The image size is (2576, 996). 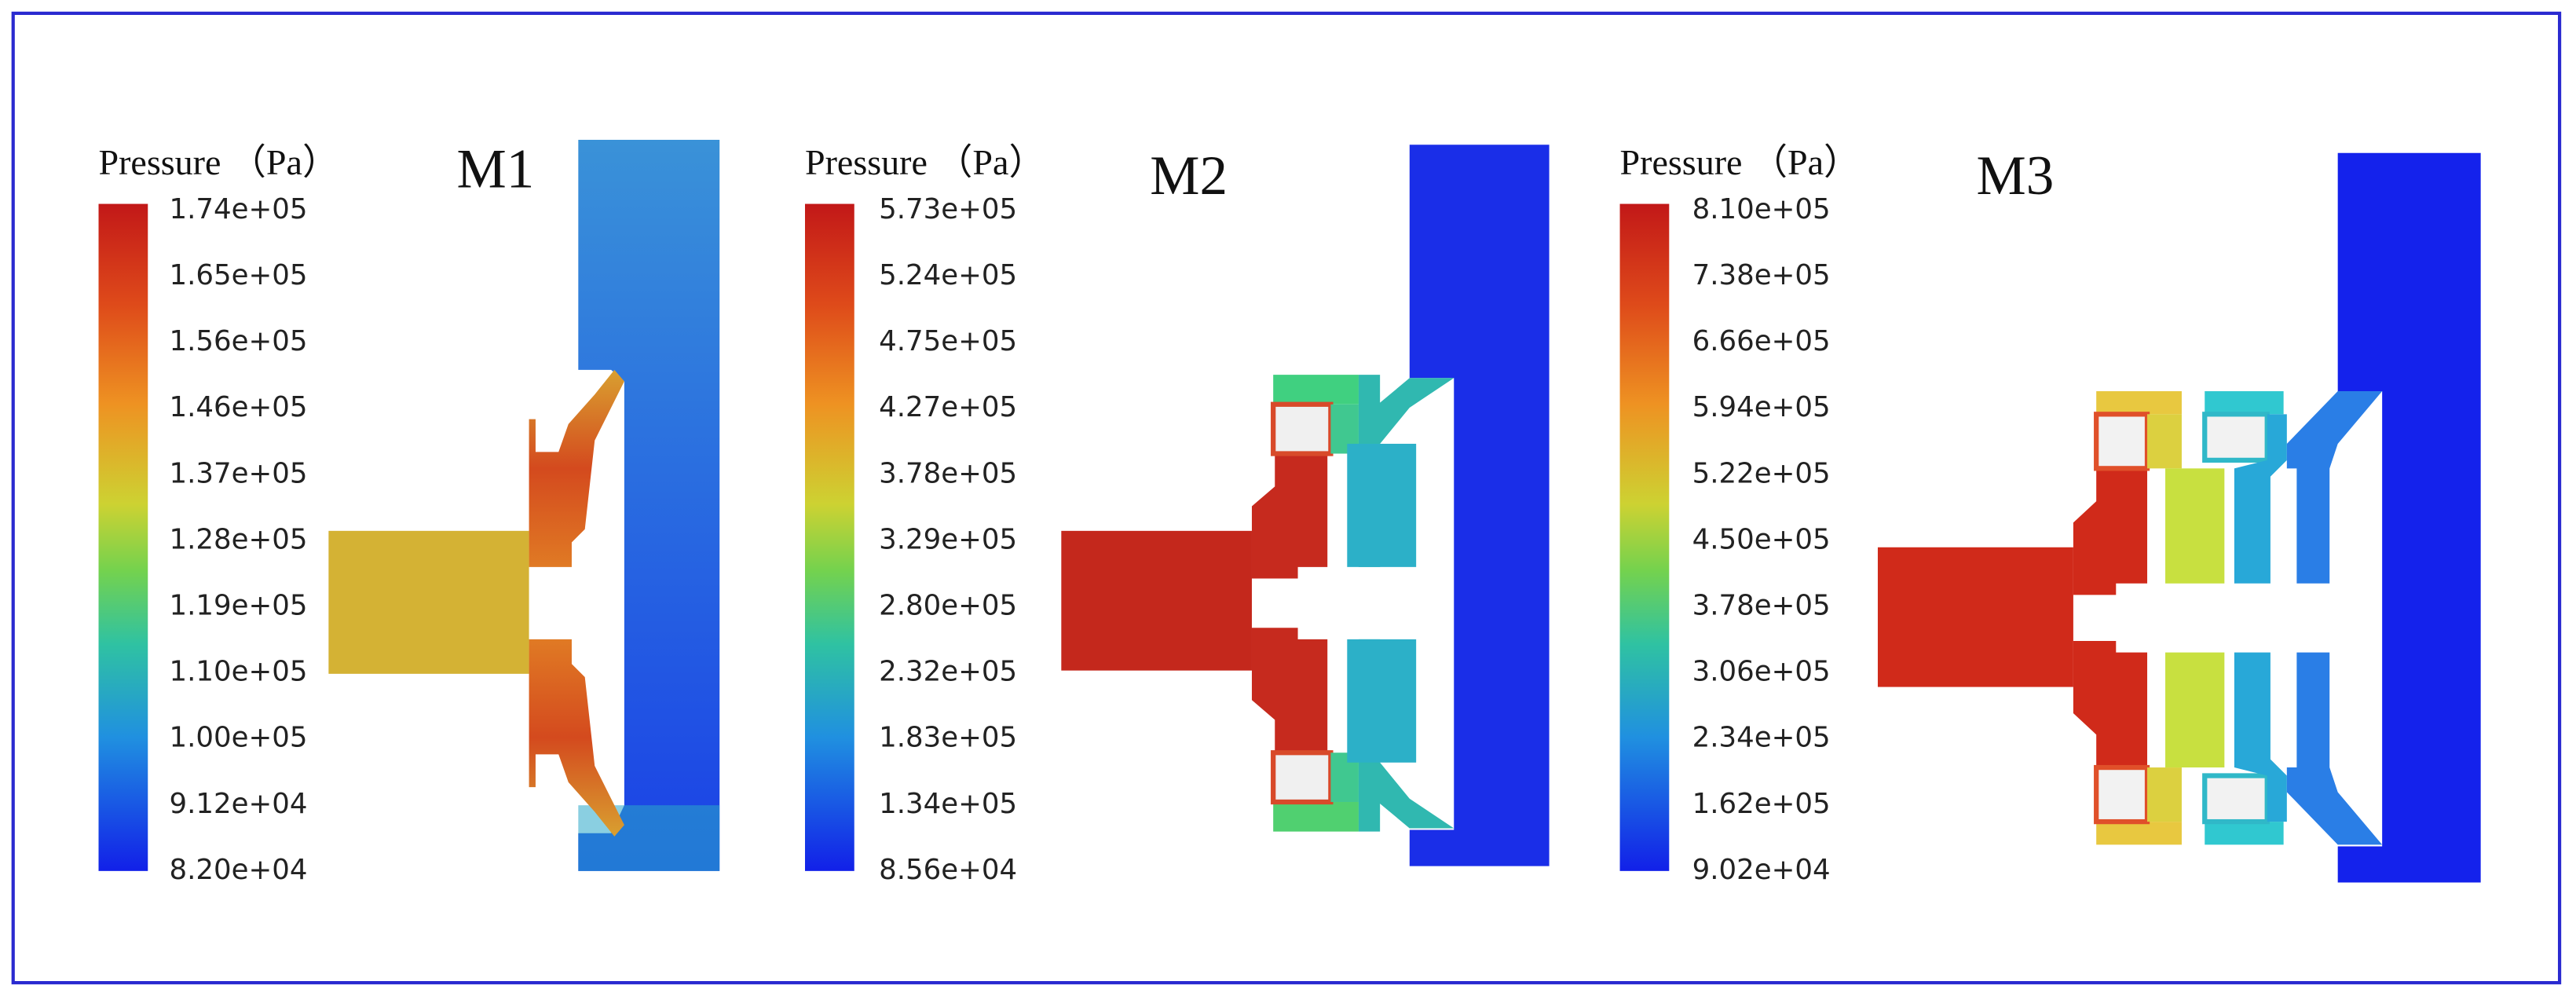 I want to click on colorbar-tick-label: 3.06e+05, so click(x=1762, y=672).